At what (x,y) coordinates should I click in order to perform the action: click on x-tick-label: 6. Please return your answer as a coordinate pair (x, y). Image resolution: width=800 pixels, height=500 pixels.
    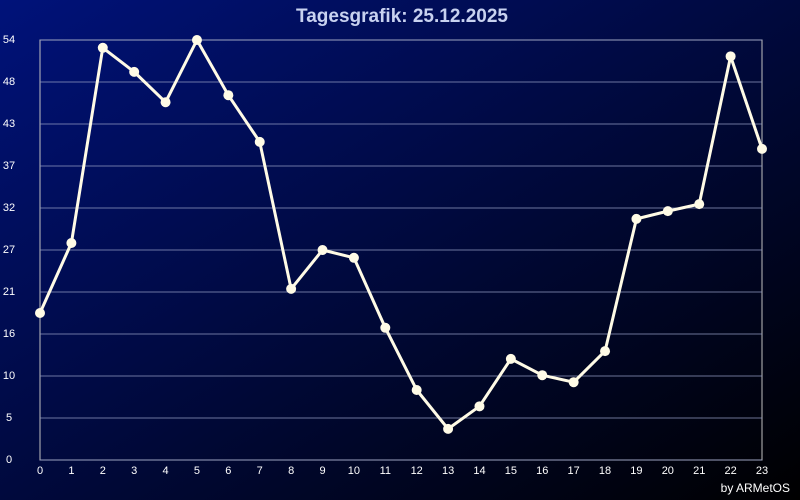
    Looking at the image, I should click on (228, 471).